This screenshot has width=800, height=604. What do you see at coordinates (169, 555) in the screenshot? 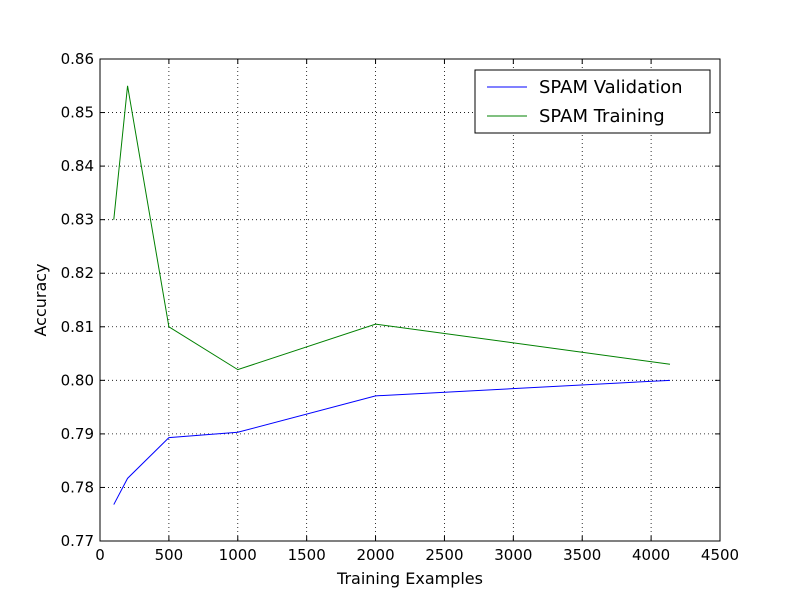
I see `x-tick-label: 500` at bounding box center [169, 555].